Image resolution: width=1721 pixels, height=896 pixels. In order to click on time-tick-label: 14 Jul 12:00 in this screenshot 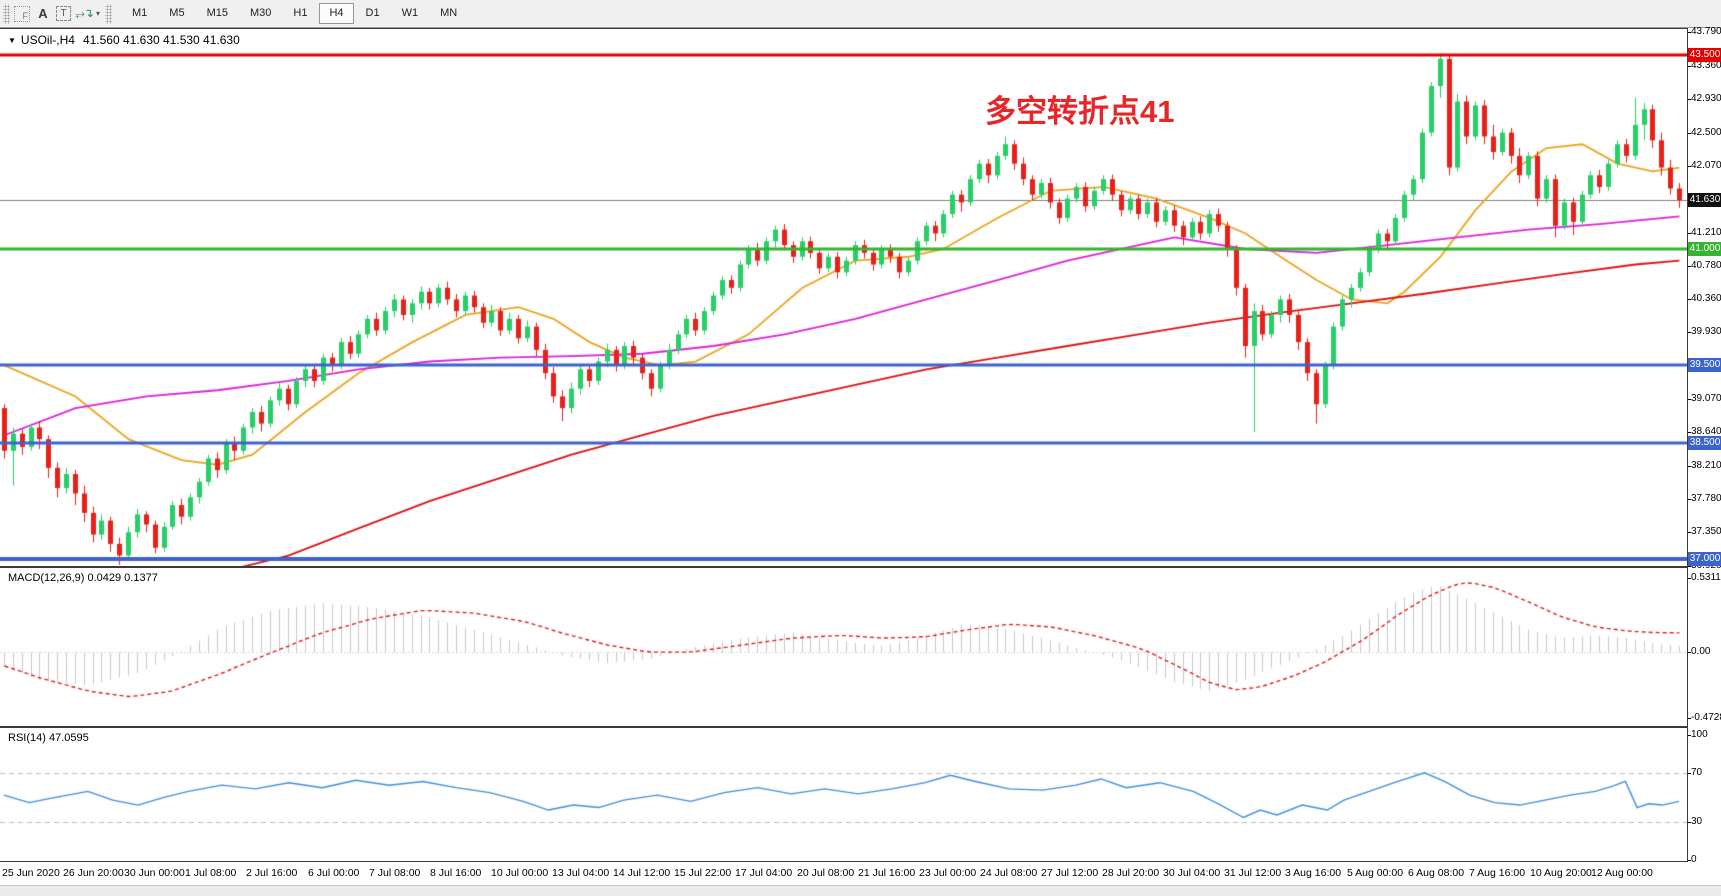, I will do `click(642, 873)`.